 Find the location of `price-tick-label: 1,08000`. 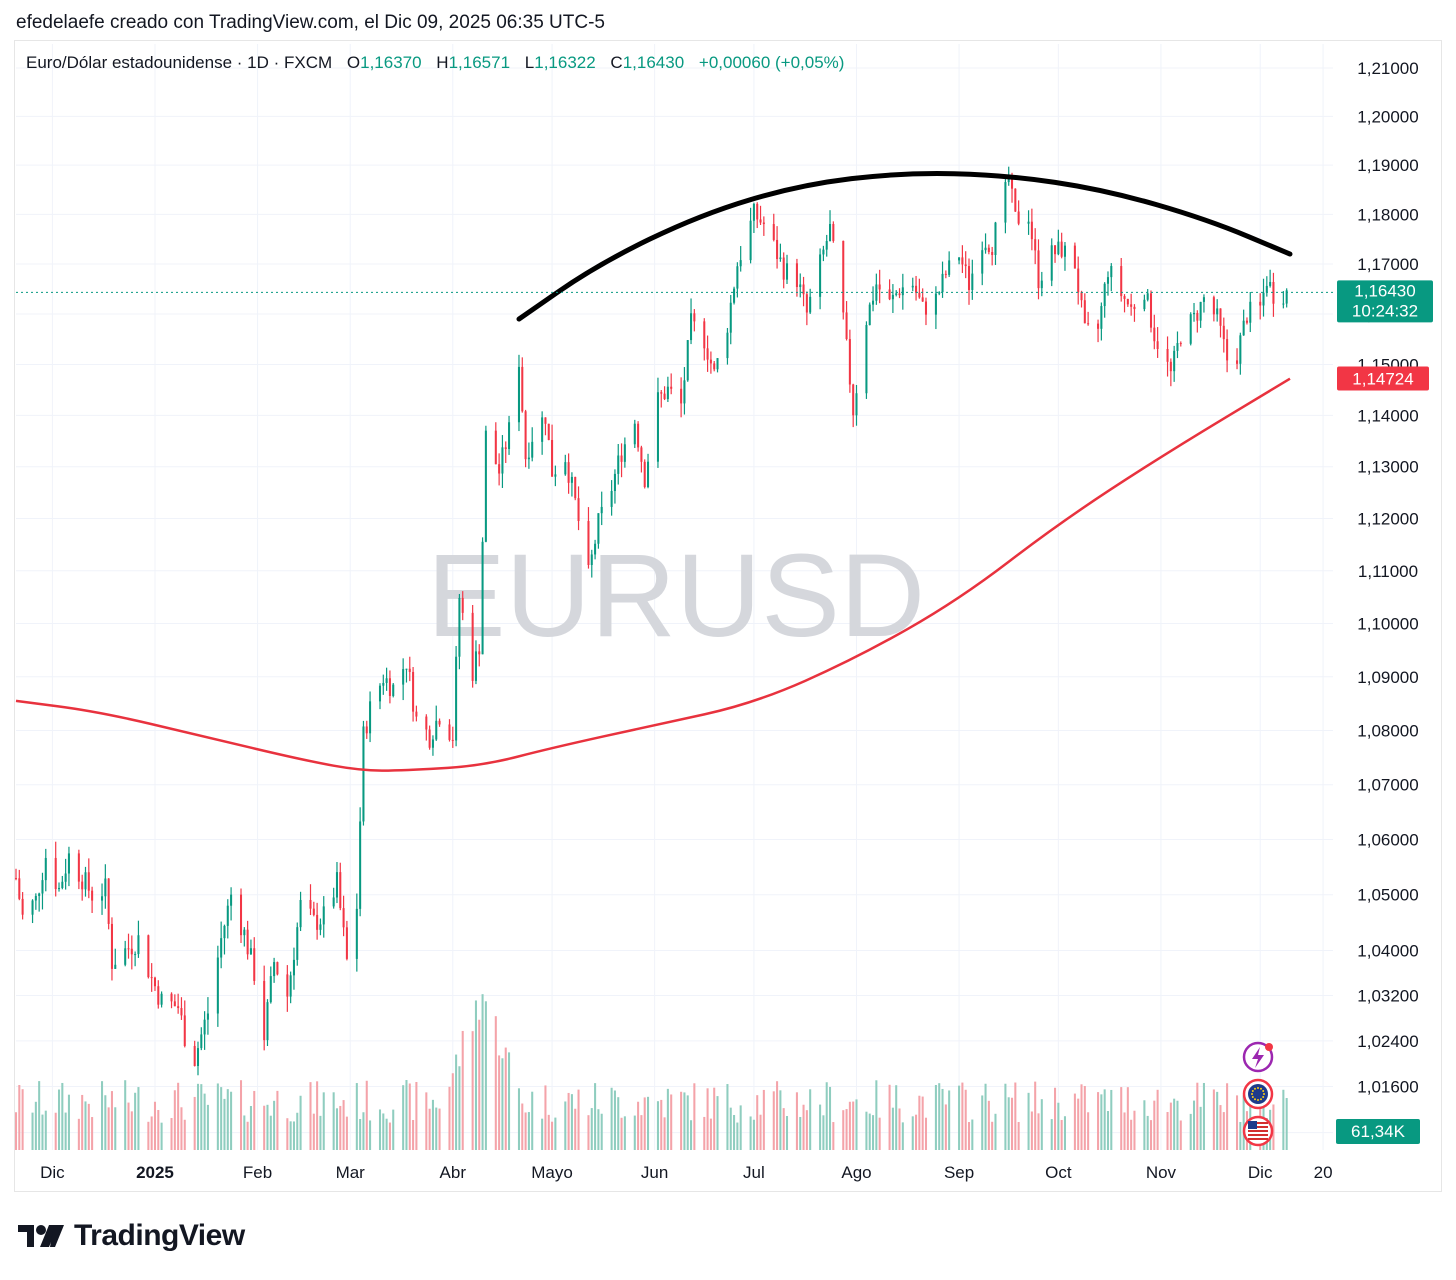

price-tick-label: 1,08000 is located at coordinates (1387, 731).